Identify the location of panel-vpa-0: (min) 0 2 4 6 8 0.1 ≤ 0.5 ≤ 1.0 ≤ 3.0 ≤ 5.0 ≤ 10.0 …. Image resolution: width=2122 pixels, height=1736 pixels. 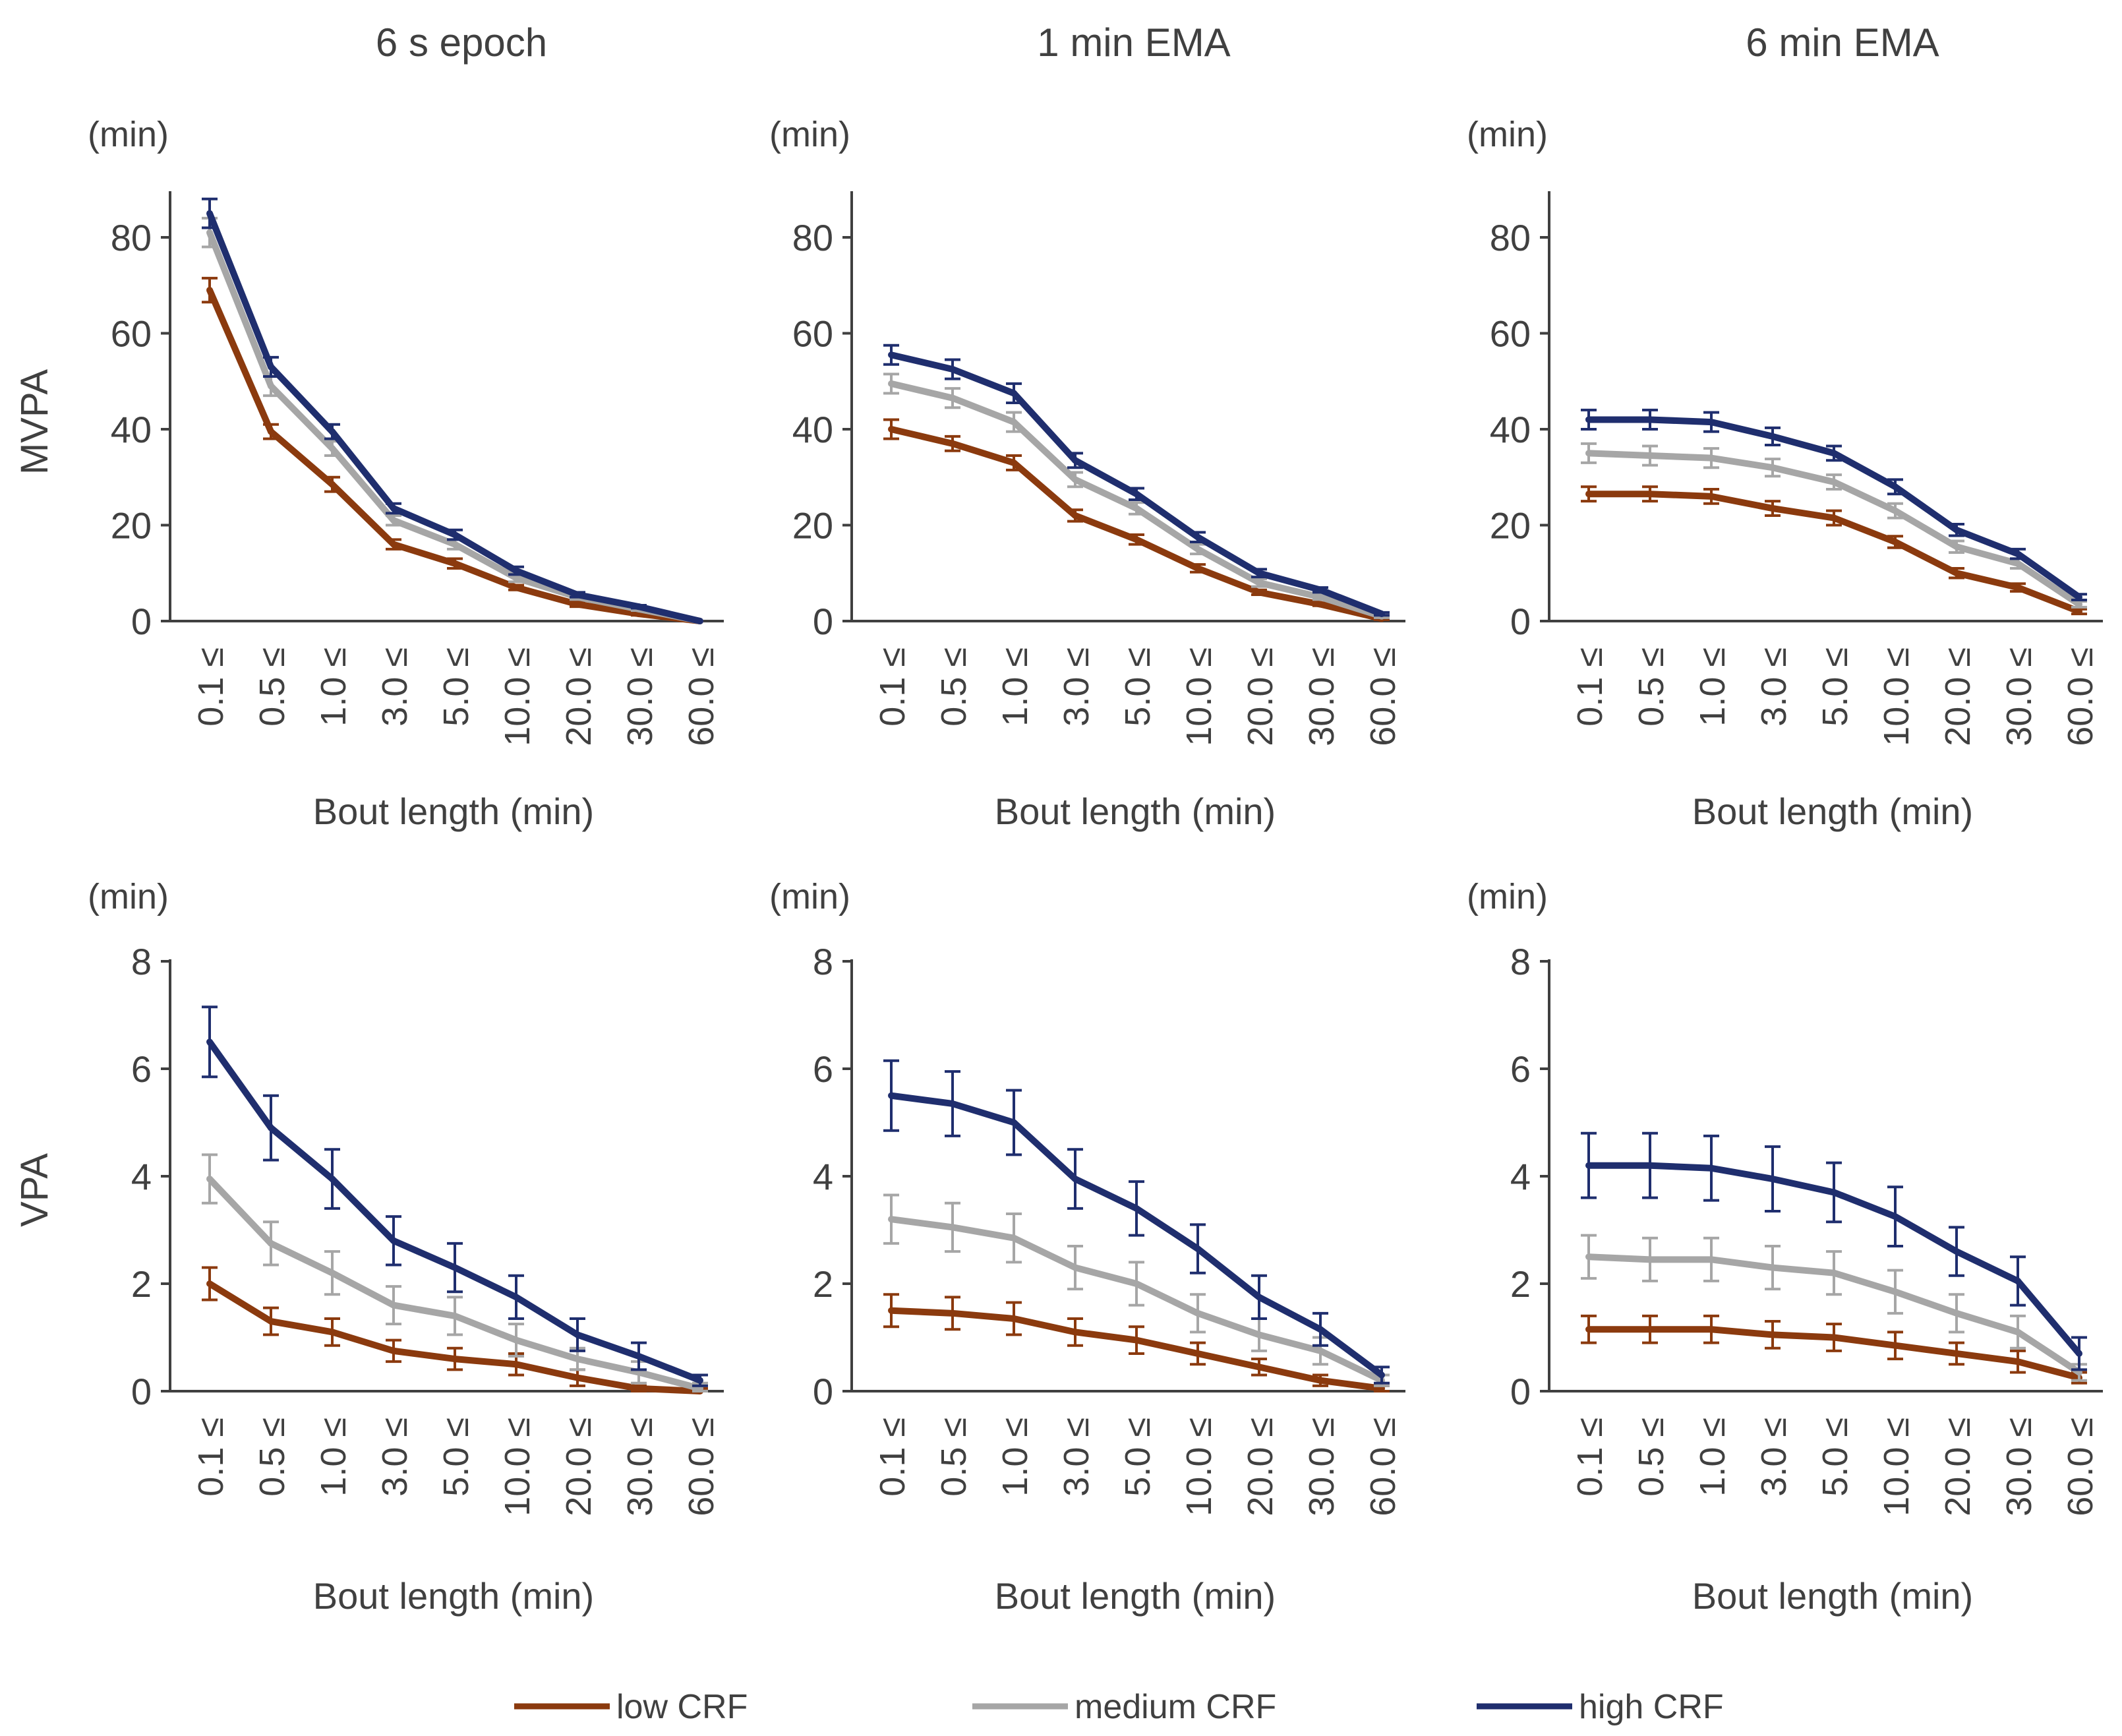
(406, 1247).